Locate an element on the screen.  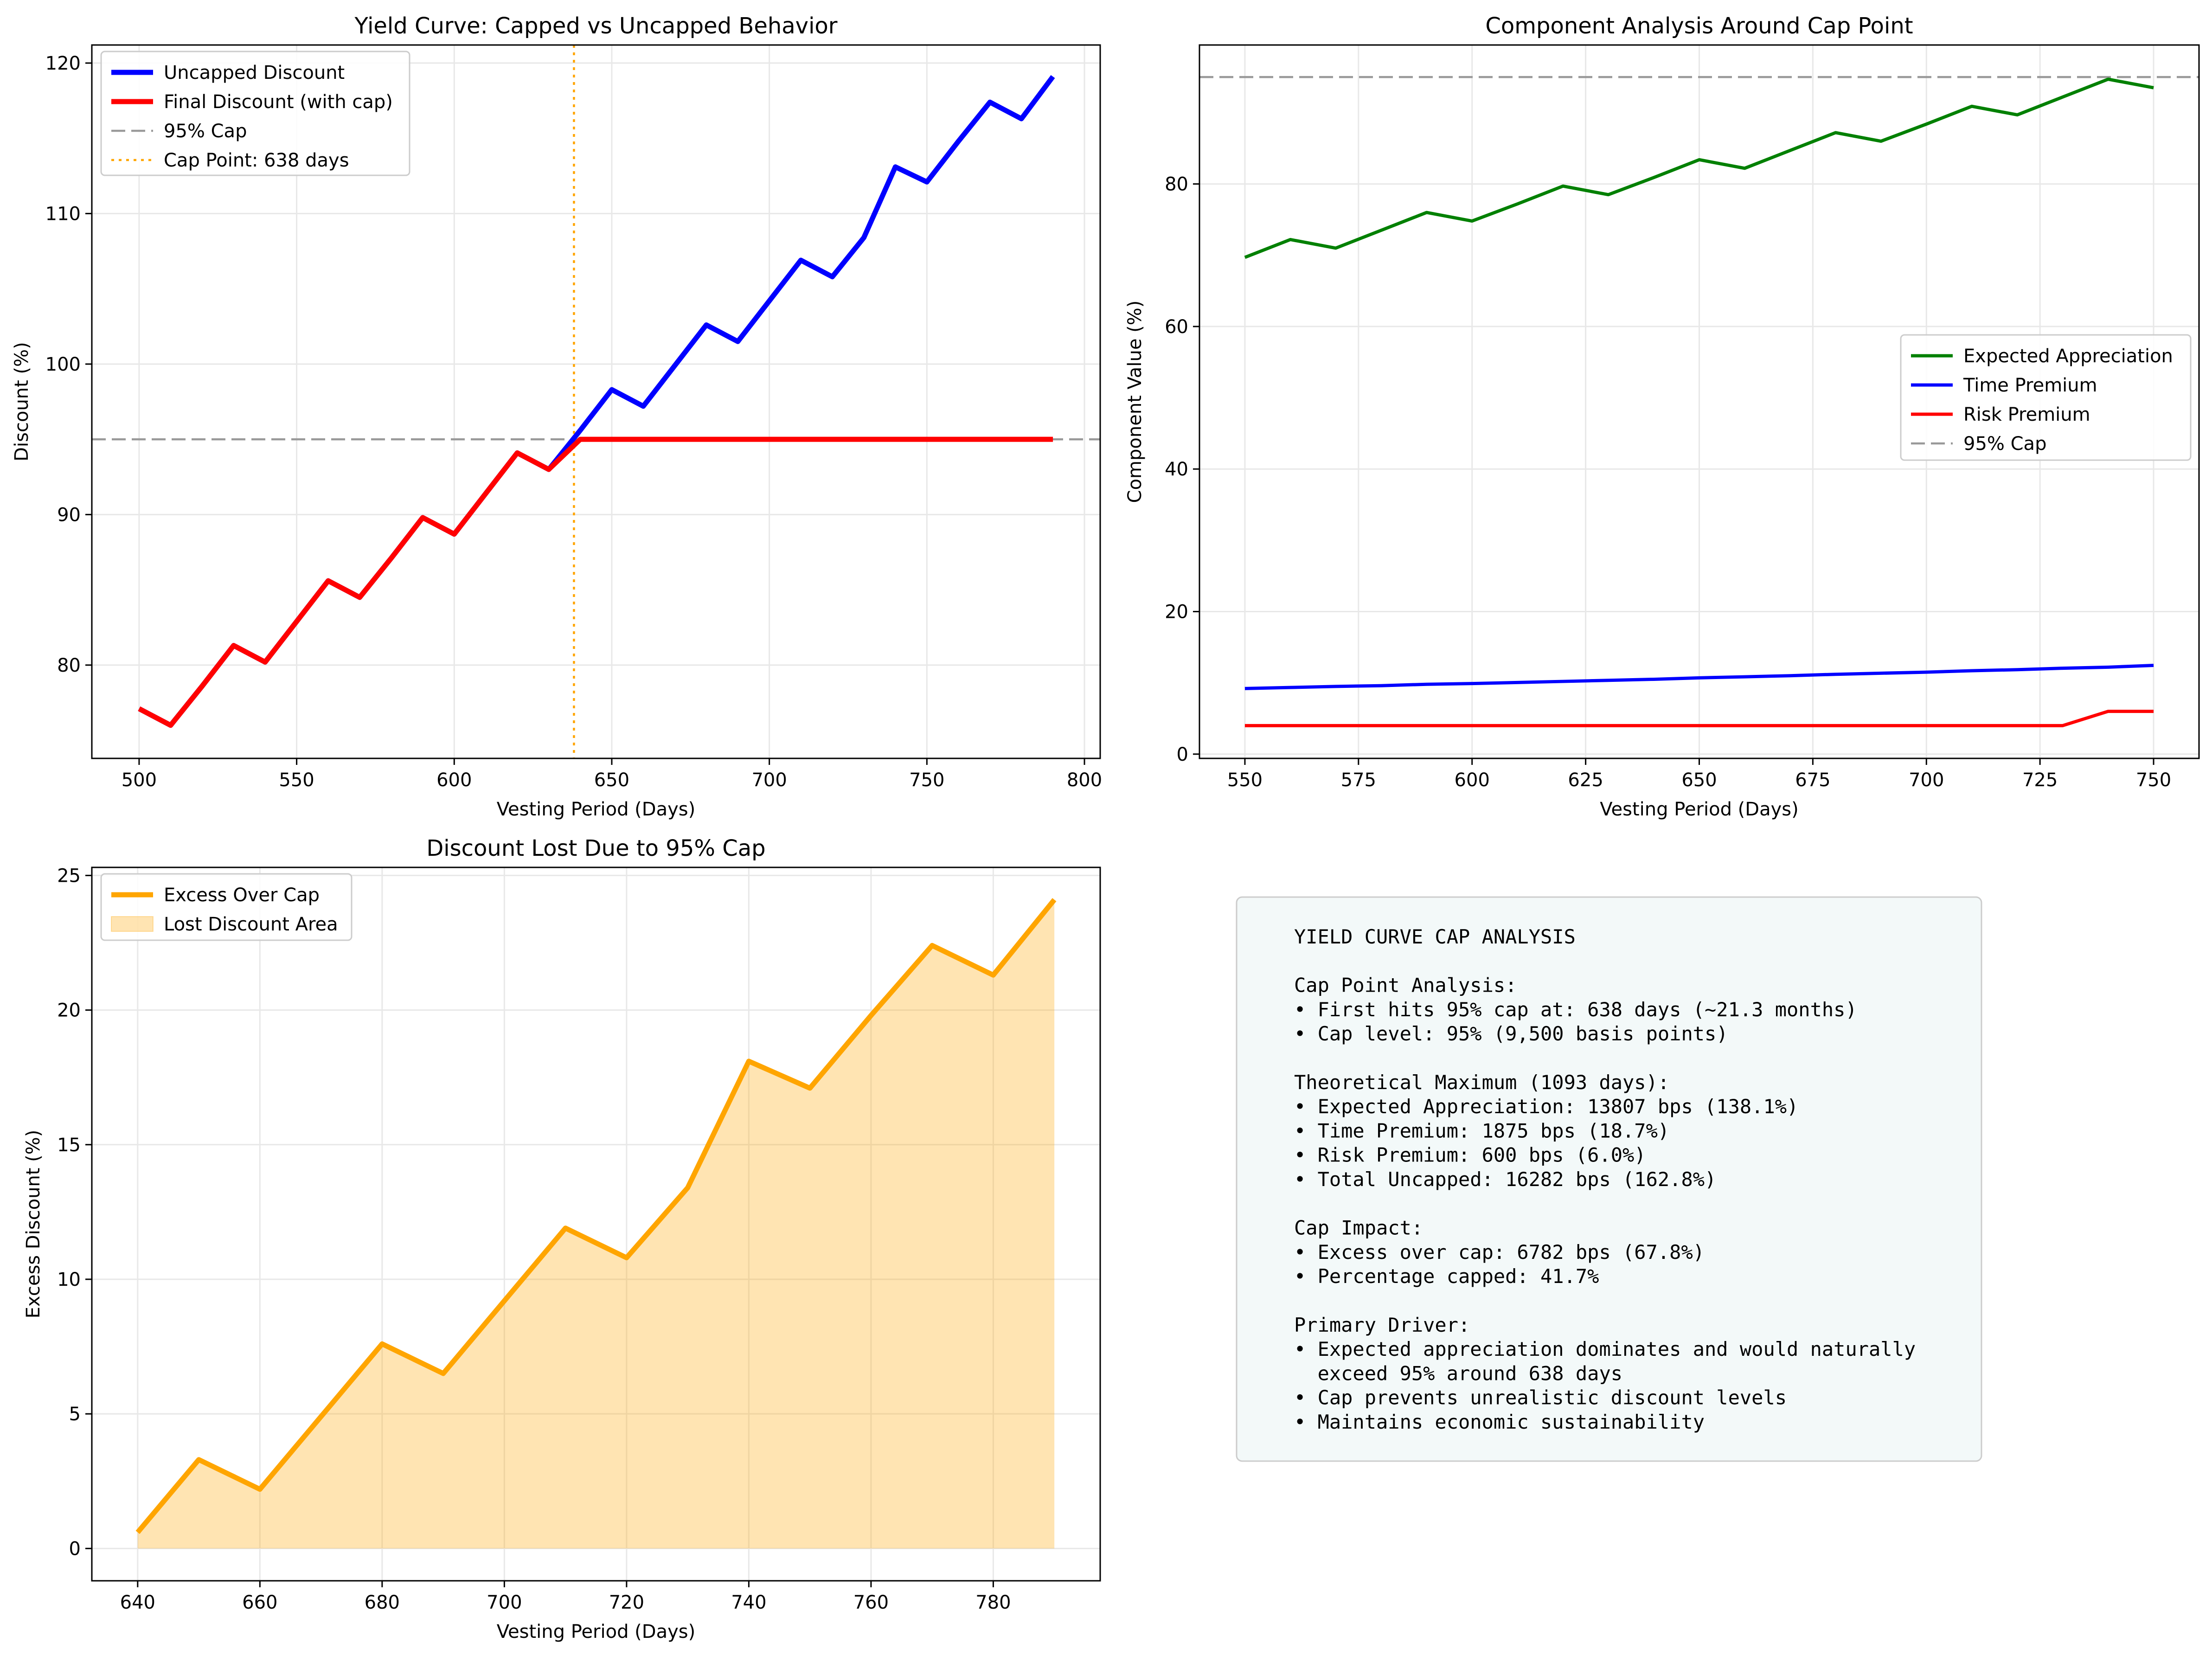
x-tick-label: 800 is located at coordinates (1084, 780).